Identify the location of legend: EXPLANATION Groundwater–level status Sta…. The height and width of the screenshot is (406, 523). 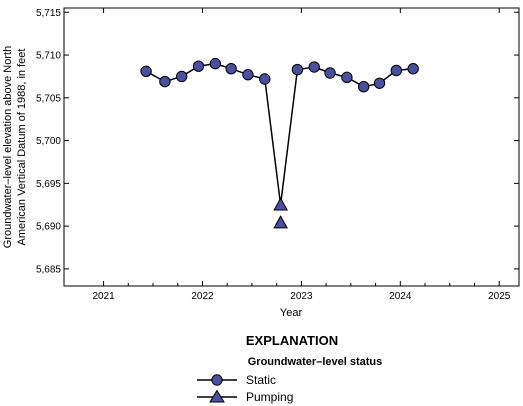
(289, 368).